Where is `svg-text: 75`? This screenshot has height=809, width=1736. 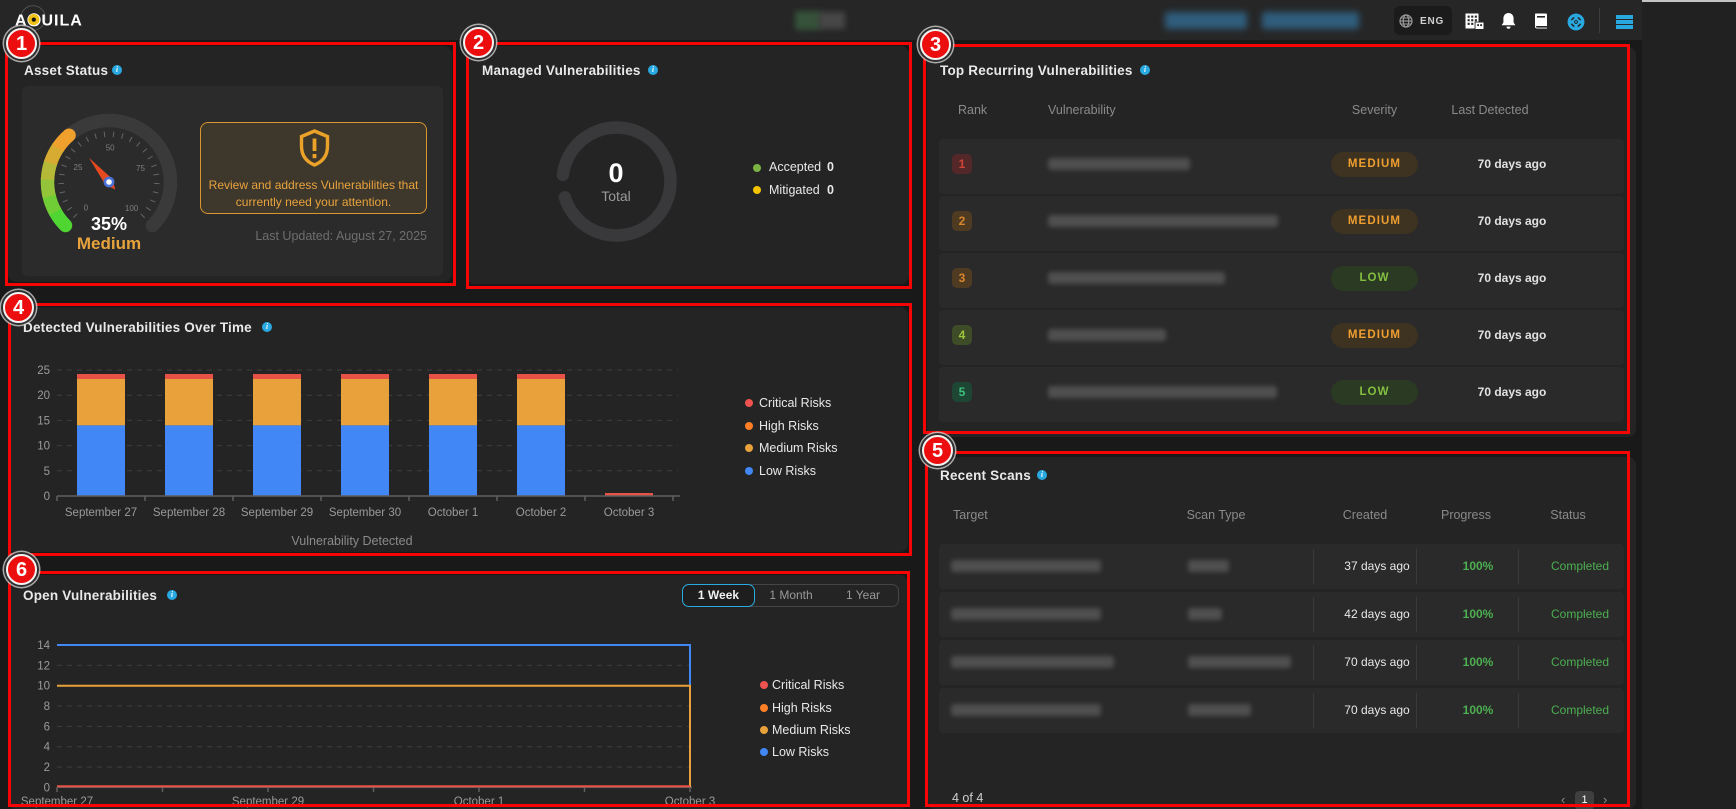
svg-text: 75 is located at coordinates (140, 168).